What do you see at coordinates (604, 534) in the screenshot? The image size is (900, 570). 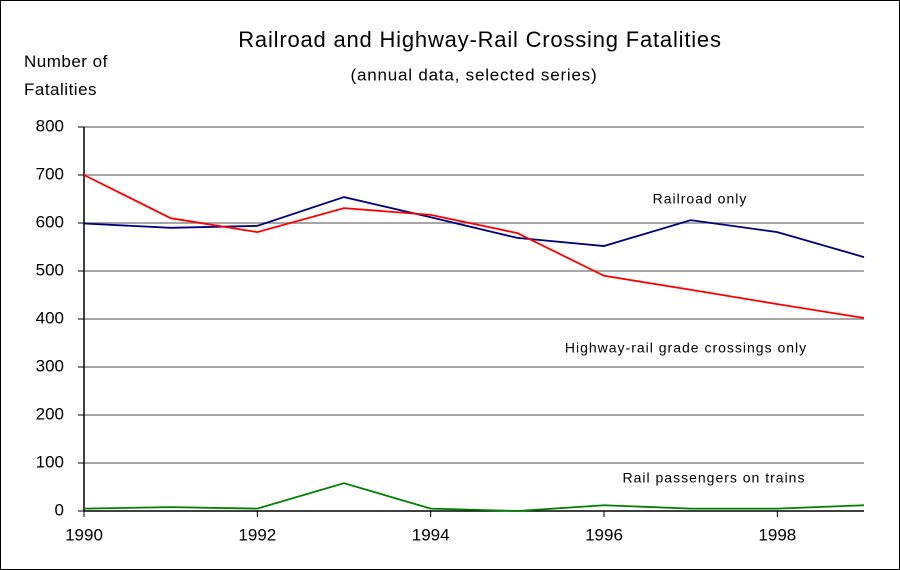 I see `x-tick-label: 1996` at bounding box center [604, 534].